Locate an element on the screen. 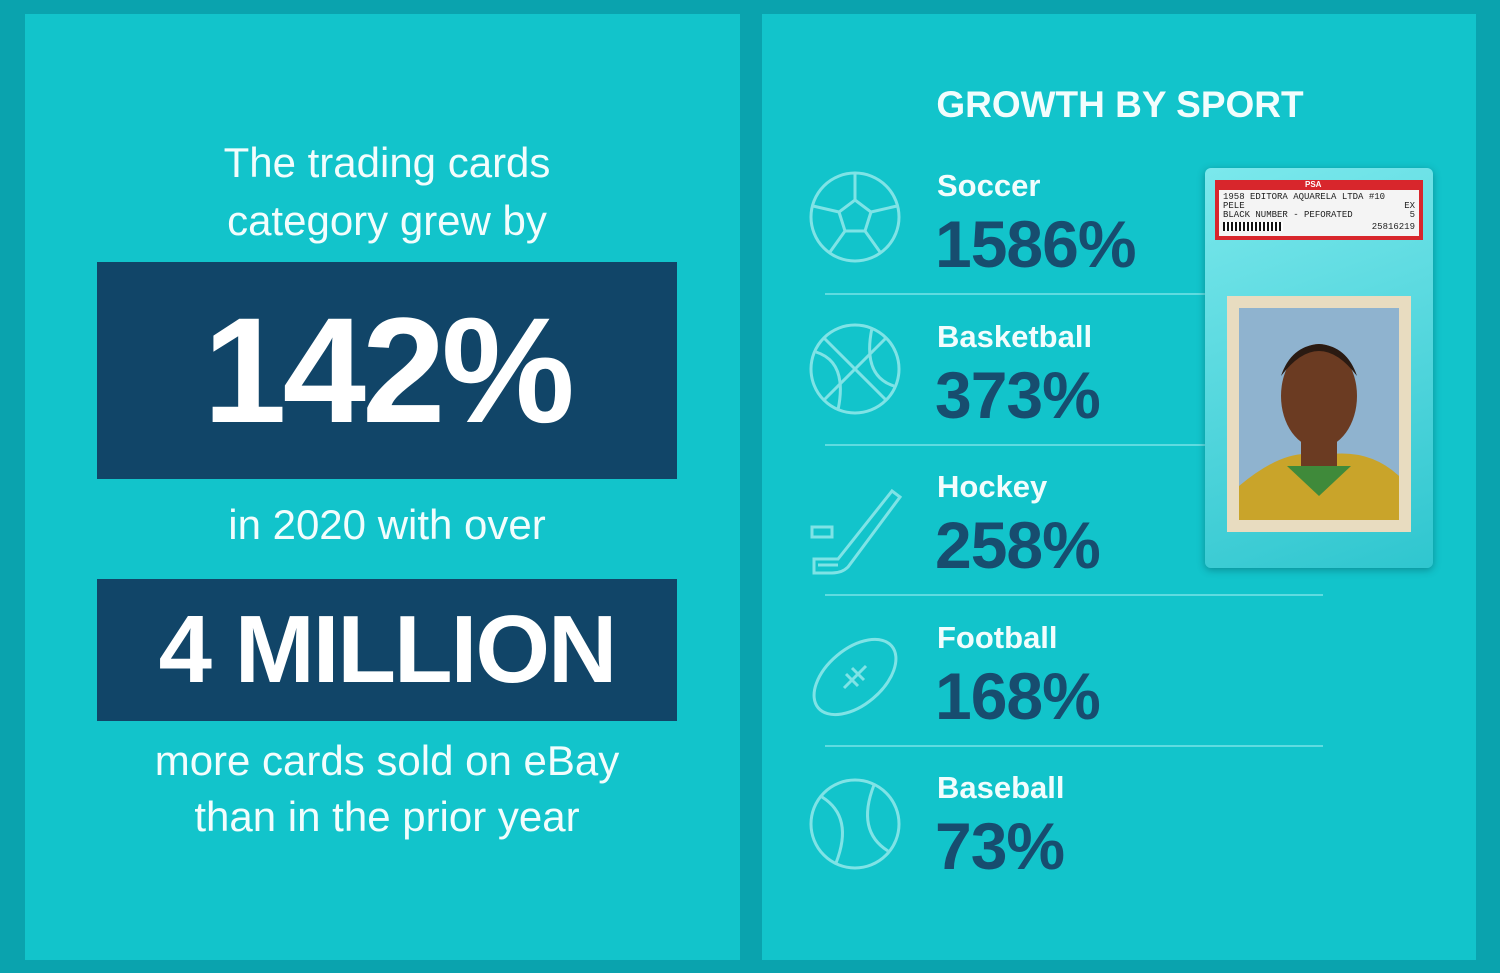 The image size is (1500, 973). baseball-icon is located at coordinates (855, 824).